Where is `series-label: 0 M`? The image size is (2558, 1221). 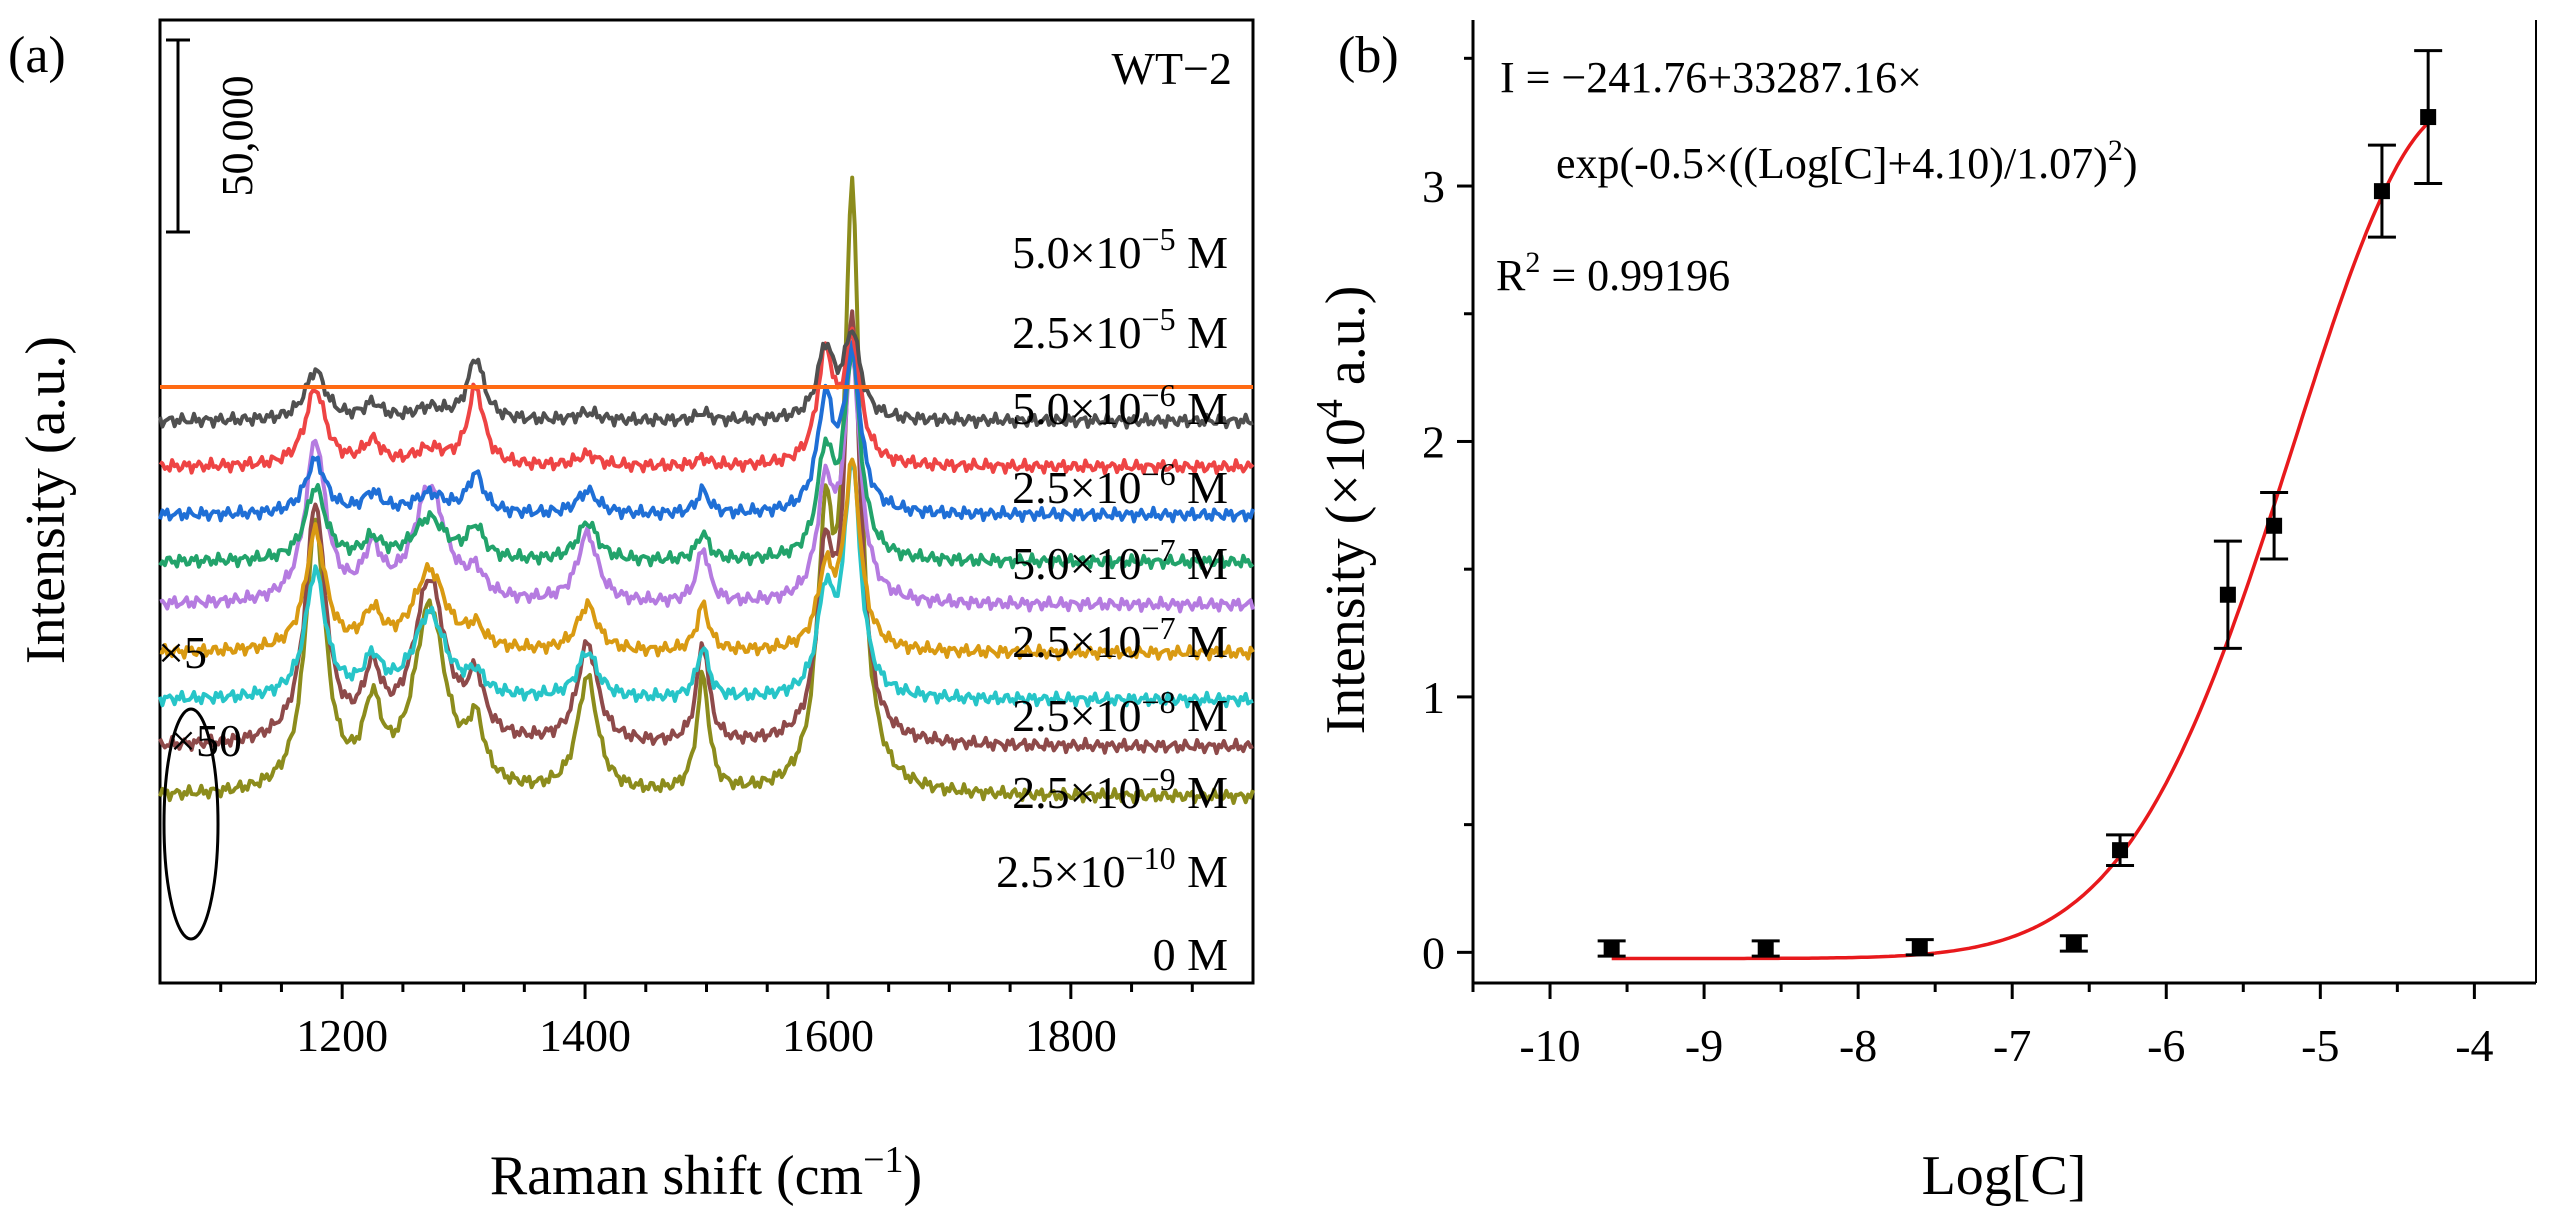
series-label: 0 M is located at coordinates (1190, 954).